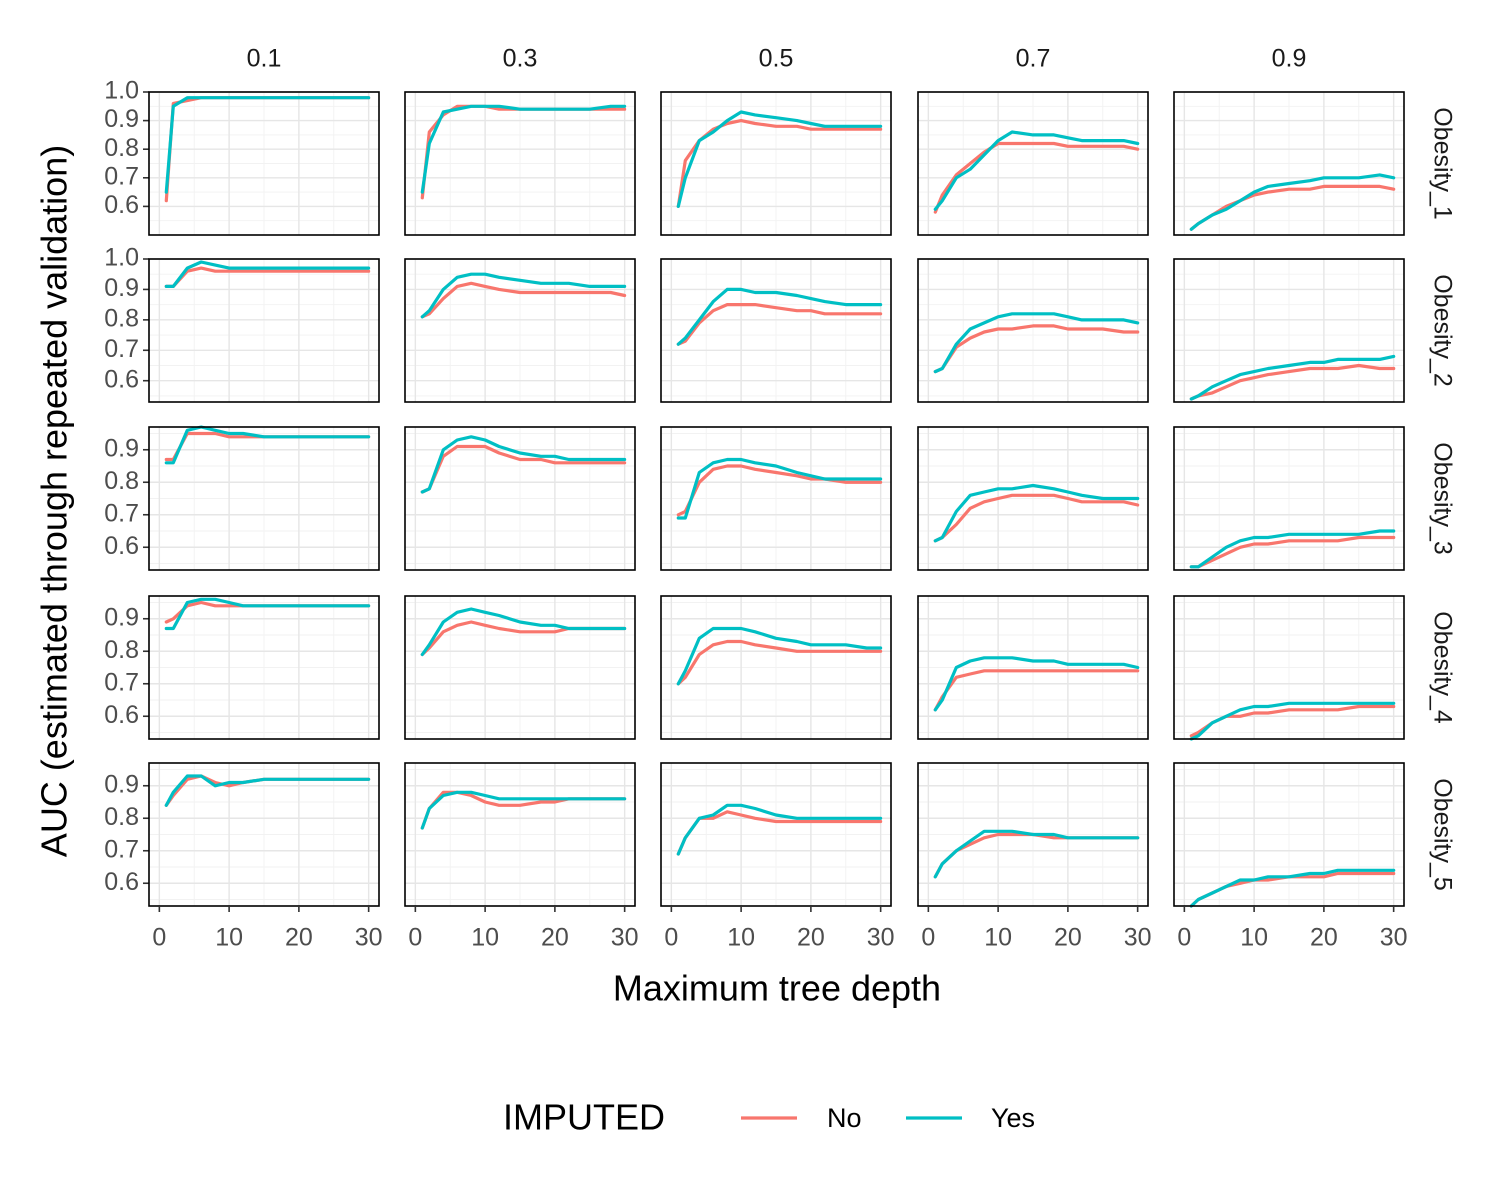 The image size is (1500, 1200). What do you see at coordinates (776, 59) in the screenshot?
I see `column-strip-label: 0.5` at bounding box center [776, 59].